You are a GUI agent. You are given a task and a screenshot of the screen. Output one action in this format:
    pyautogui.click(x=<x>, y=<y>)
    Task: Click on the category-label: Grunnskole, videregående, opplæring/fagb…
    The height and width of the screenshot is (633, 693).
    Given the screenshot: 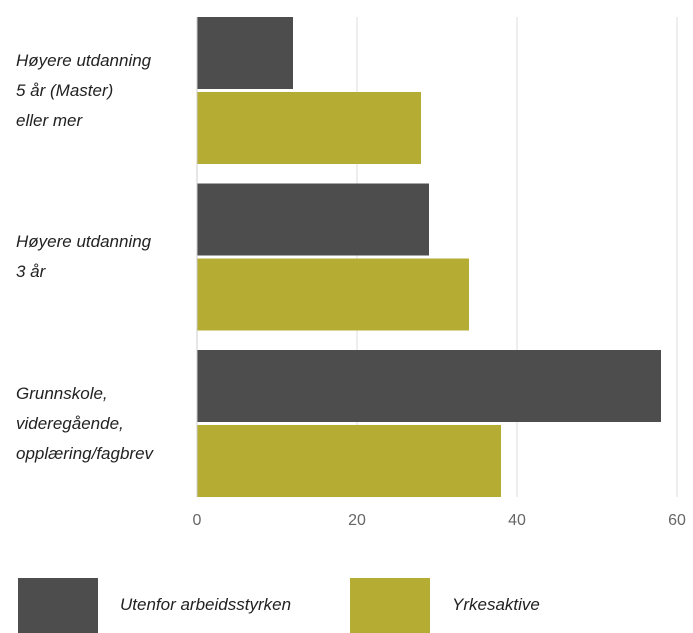 What is the action you would take?
    pyautogui.click(x=85, y=423)
    